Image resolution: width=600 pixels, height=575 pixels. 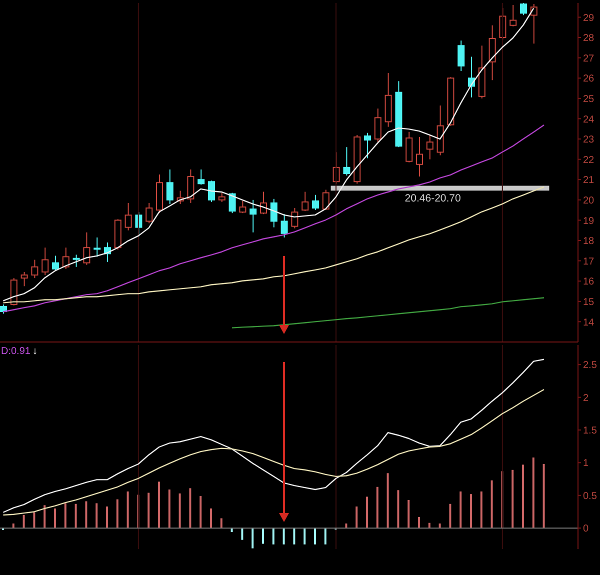 I want to click on y-tick-label: 1.5, so click(x=590, y=431).